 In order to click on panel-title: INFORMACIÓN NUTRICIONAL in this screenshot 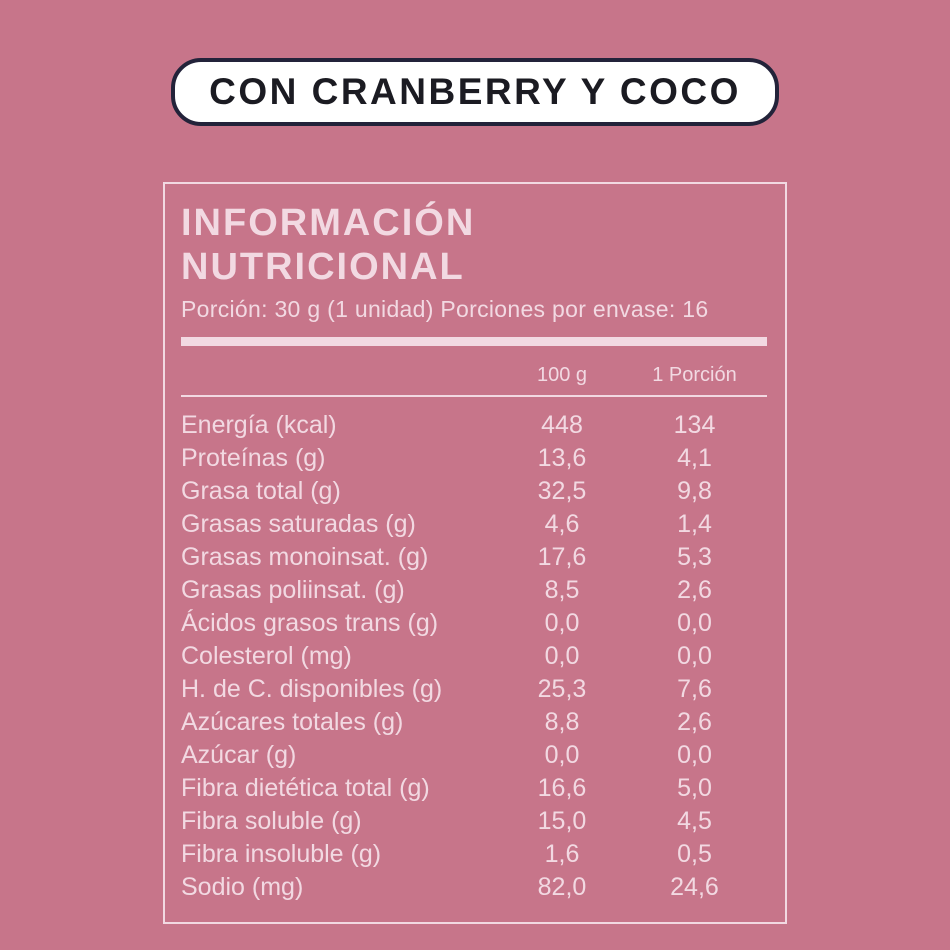, I will do `click(328, 245)`.